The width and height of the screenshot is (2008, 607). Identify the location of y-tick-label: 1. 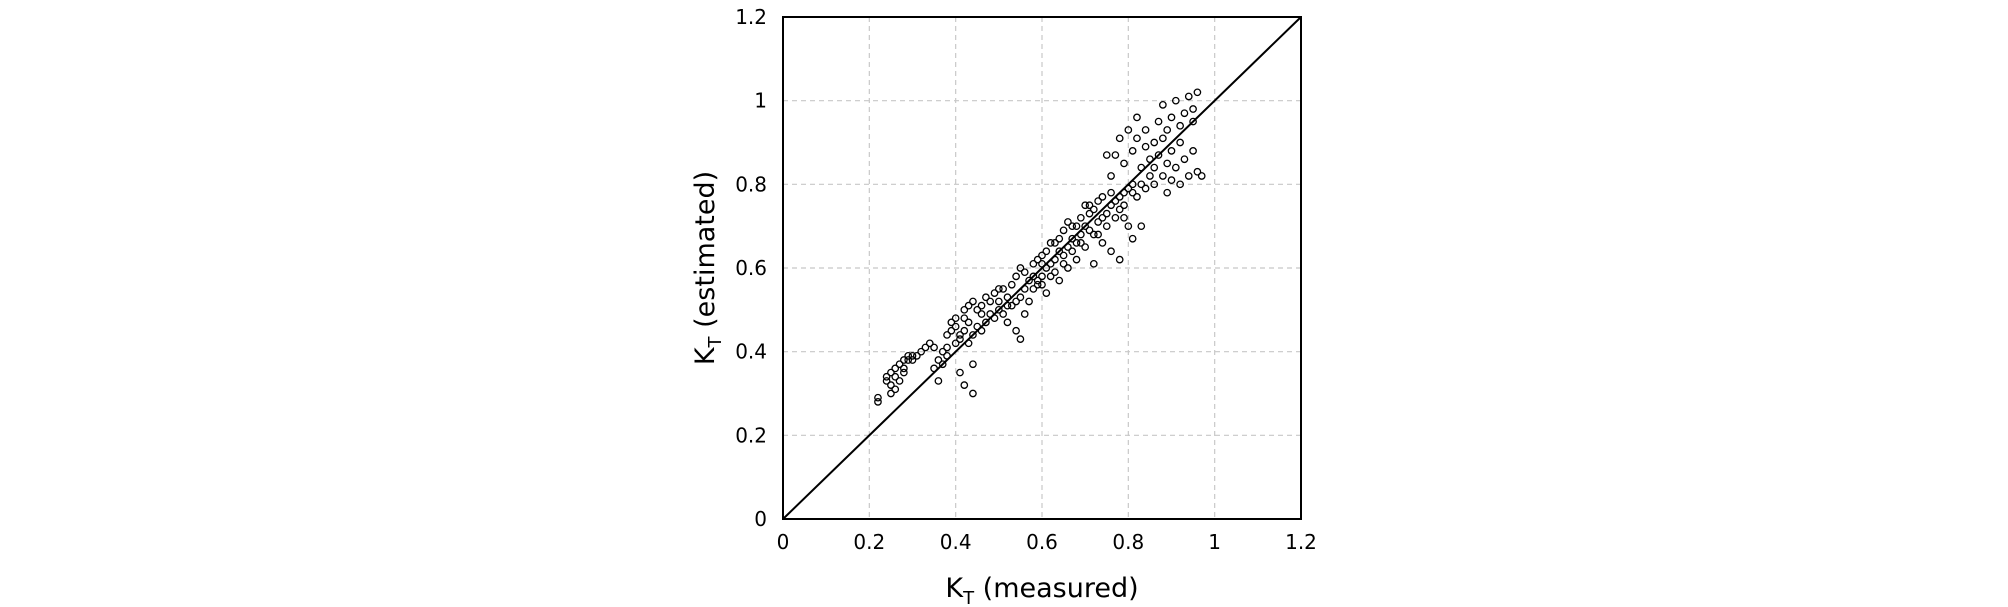
(760, 101).